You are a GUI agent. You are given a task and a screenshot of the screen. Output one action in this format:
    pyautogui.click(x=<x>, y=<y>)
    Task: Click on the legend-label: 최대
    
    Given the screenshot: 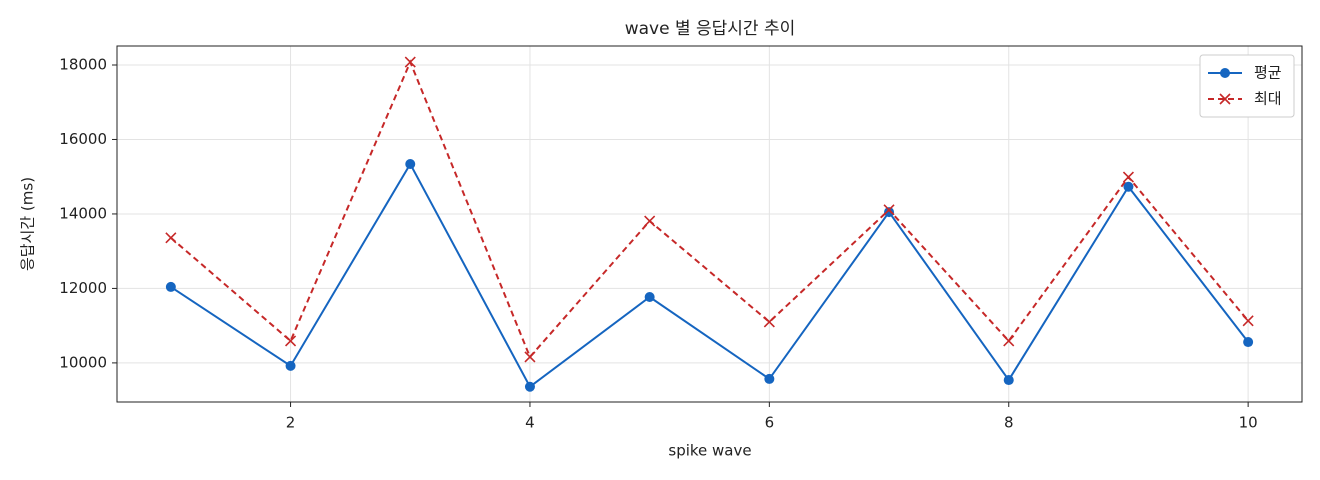 What is the action you would take?
    pyautogui.click(x=1268, y=99)
    